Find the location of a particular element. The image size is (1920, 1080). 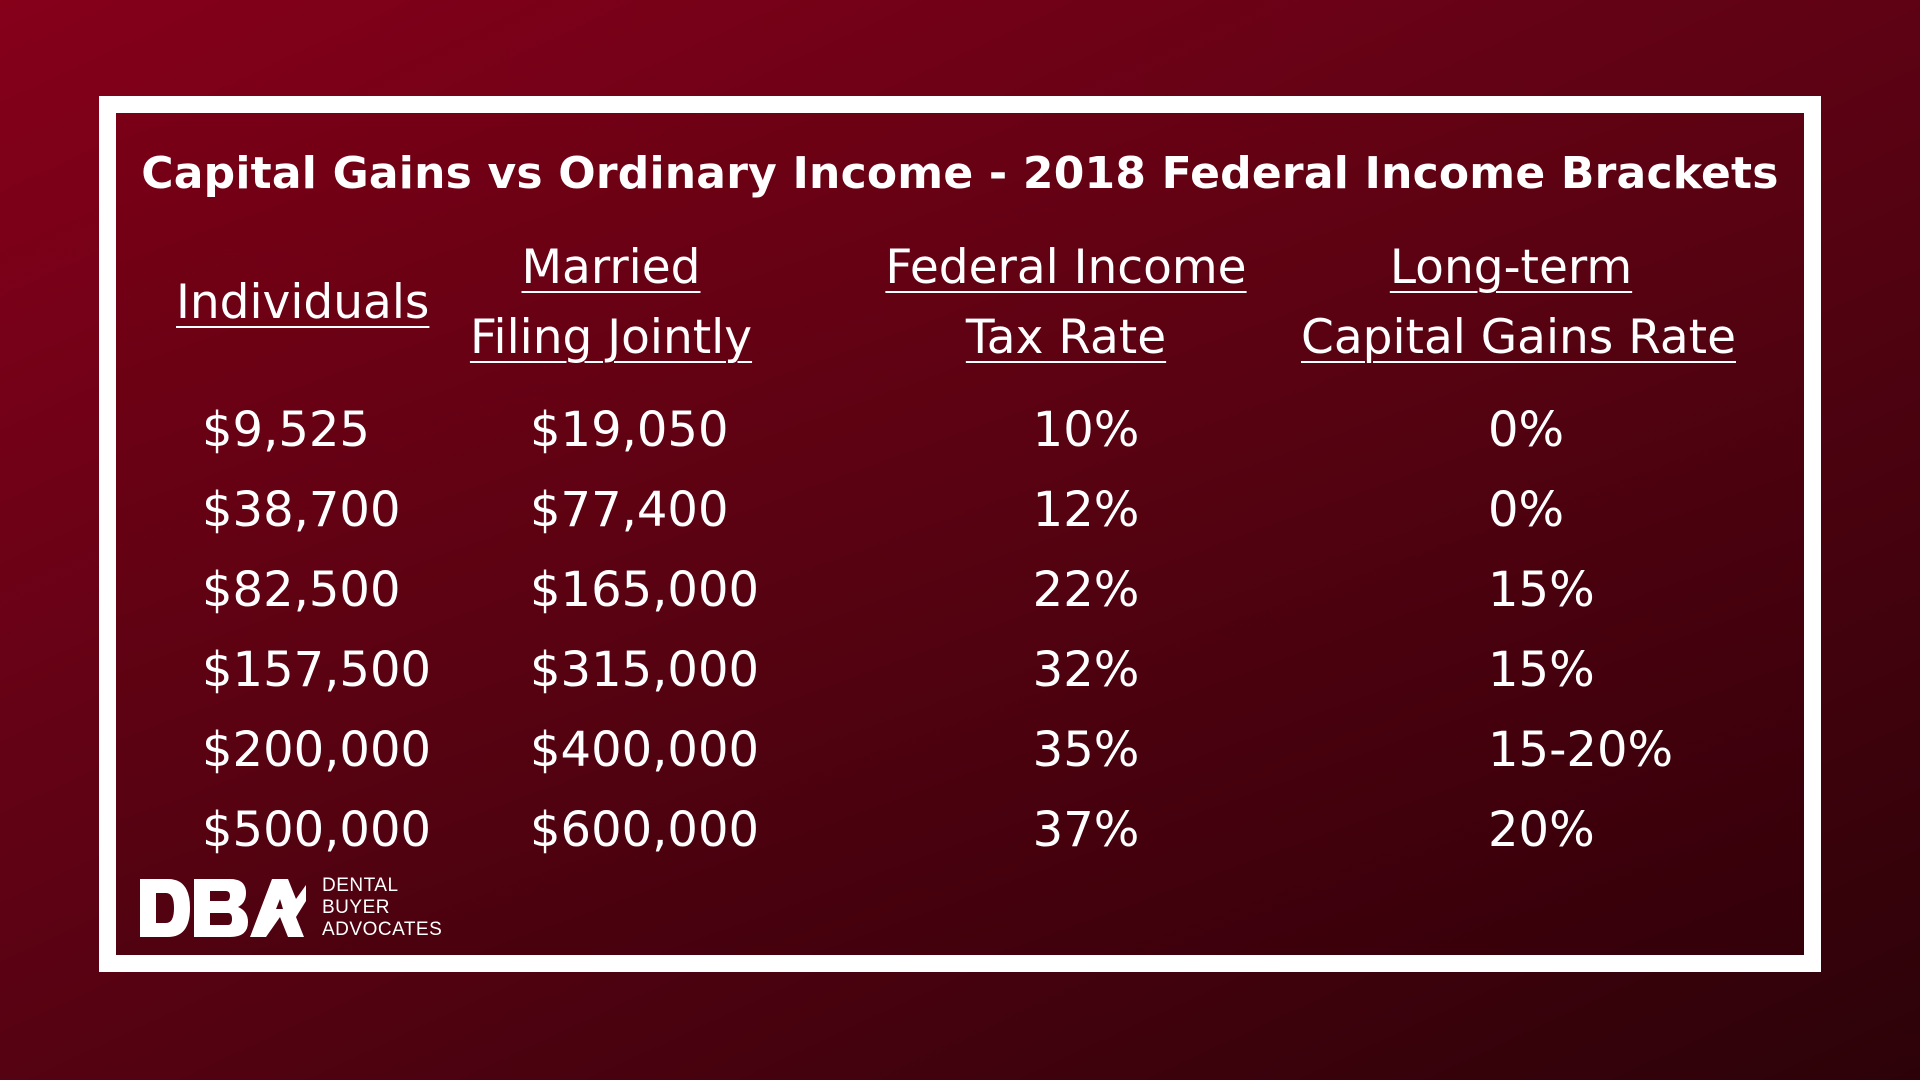

table-row: $157,500 $315,000 32% 15% is located at coordinates (960, 670).